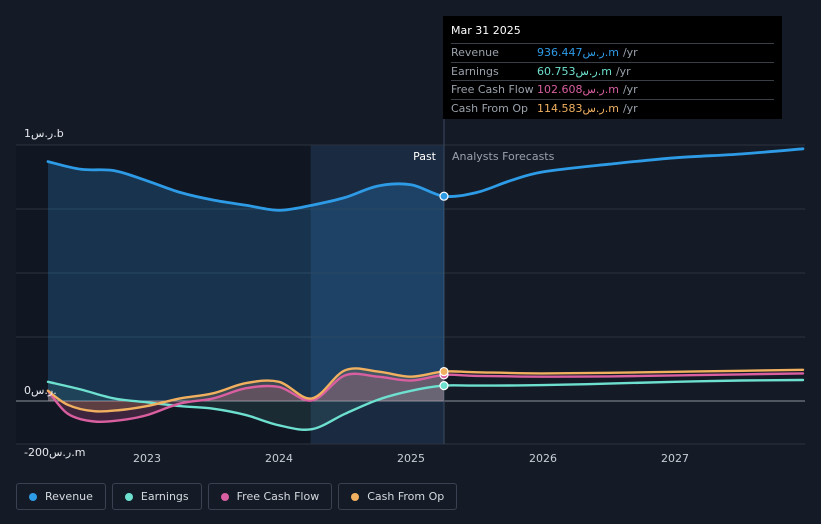 This screenshot has height=524, width=821. Describe the element at coordinates (54, 452) in the screenshot. I see `y-axis-label: -200ر.س.m` at that location.